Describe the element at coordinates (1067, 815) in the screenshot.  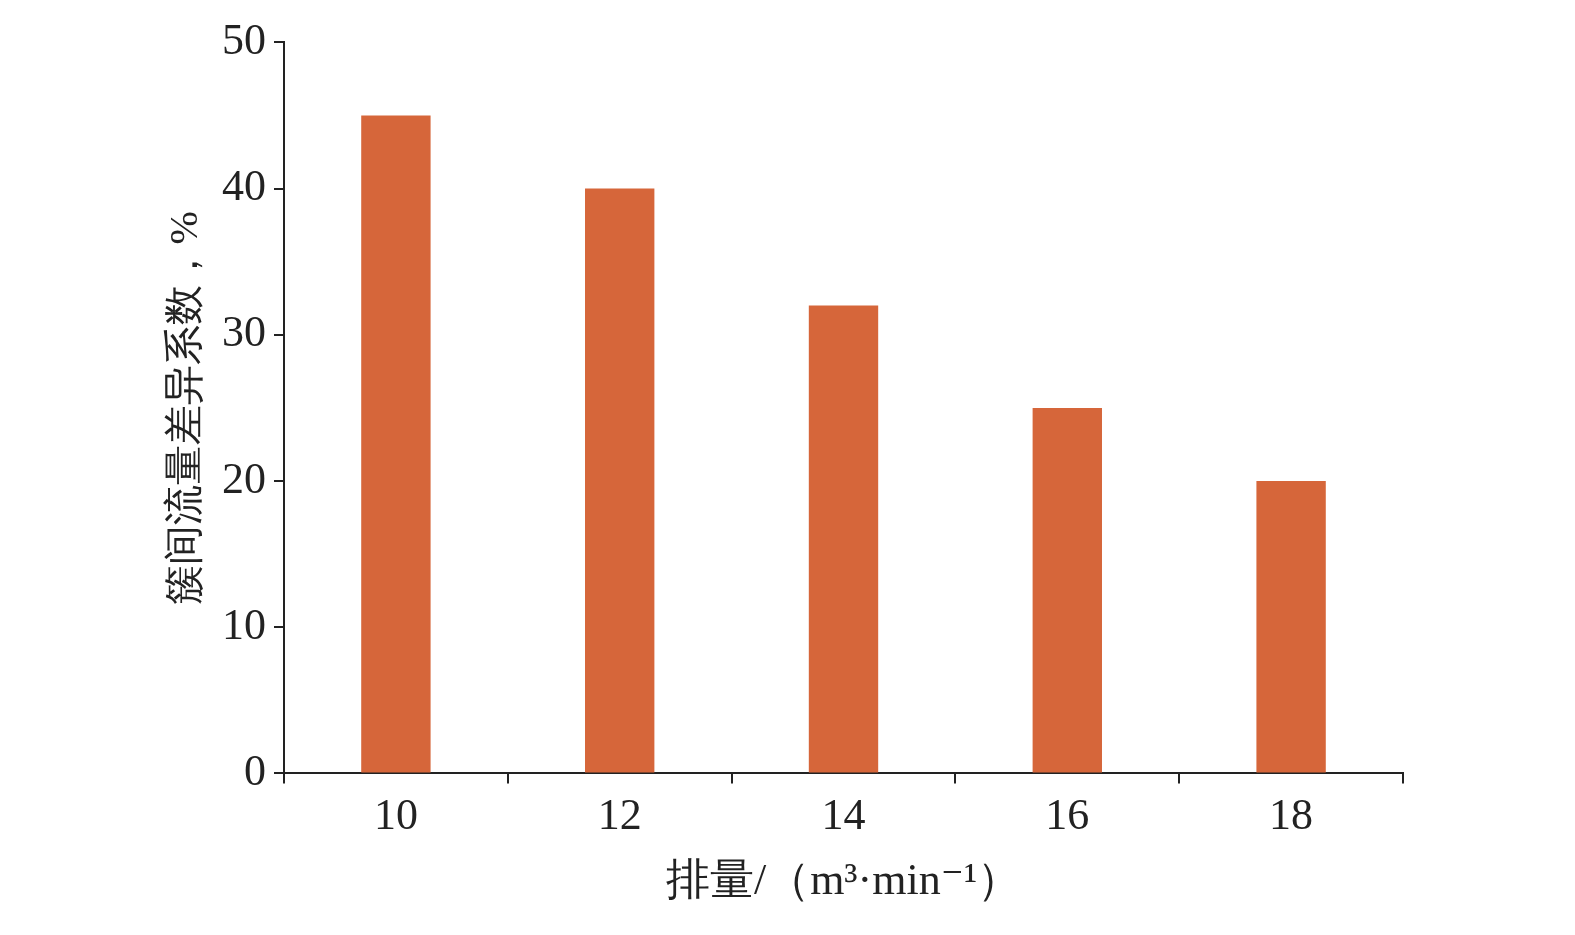
I see `x-tick-label: 16` at that location.